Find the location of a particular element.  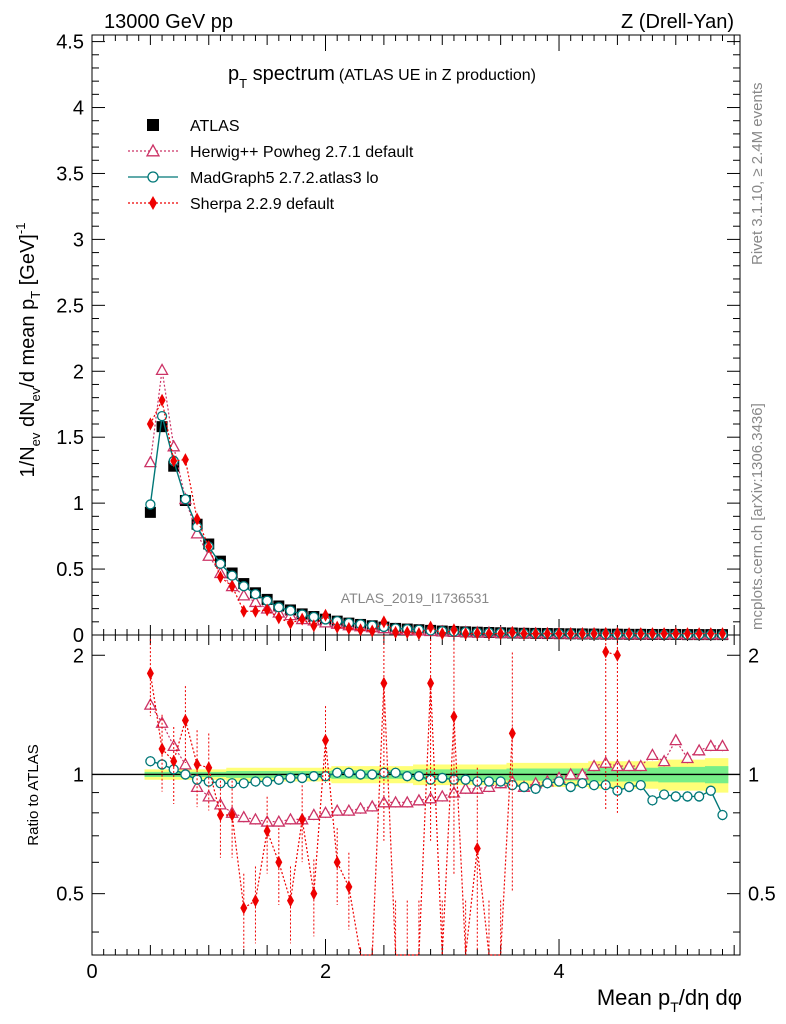

y-axis-label: 1/Nev dNev/d mean pT [GeV]-1 is located at coordinates (28, 350).